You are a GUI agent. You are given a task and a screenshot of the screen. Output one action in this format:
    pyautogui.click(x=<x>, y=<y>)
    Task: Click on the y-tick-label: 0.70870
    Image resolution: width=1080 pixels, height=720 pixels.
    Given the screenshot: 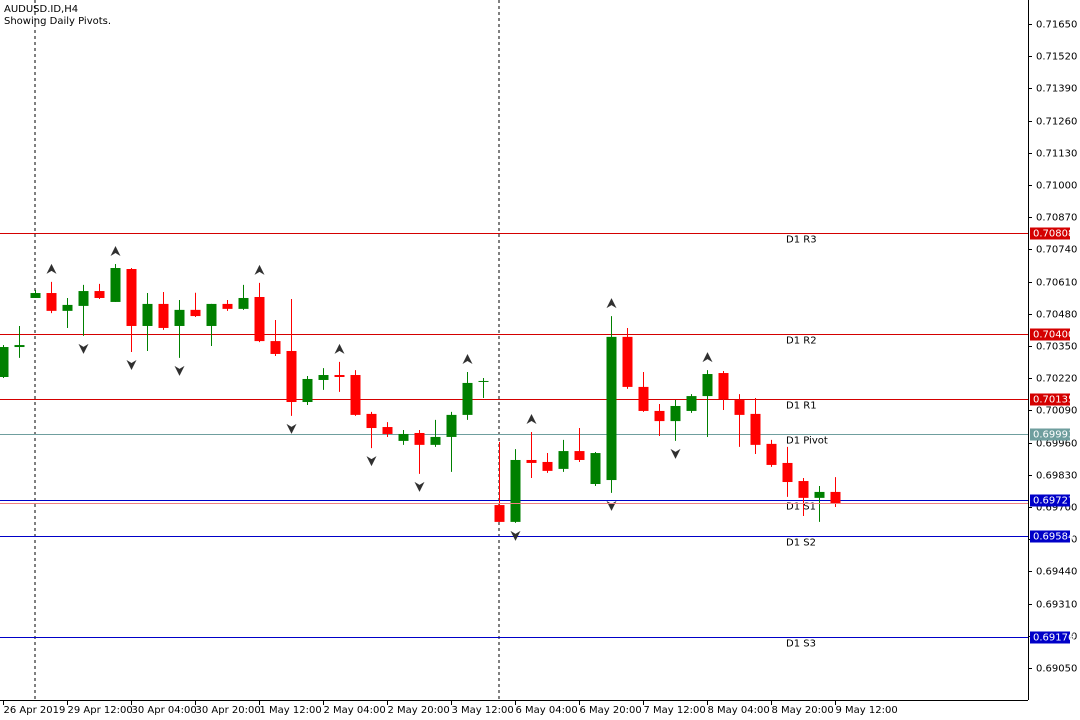 What is the action you would take?
    pyautogui.click(x=1056, y=218)
    